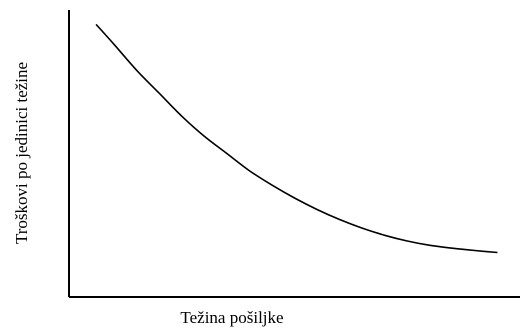 The height and width of the screenshot is (328, 525). I want to click on x-axis-label: Težina pošiljke, so click(231, 317).